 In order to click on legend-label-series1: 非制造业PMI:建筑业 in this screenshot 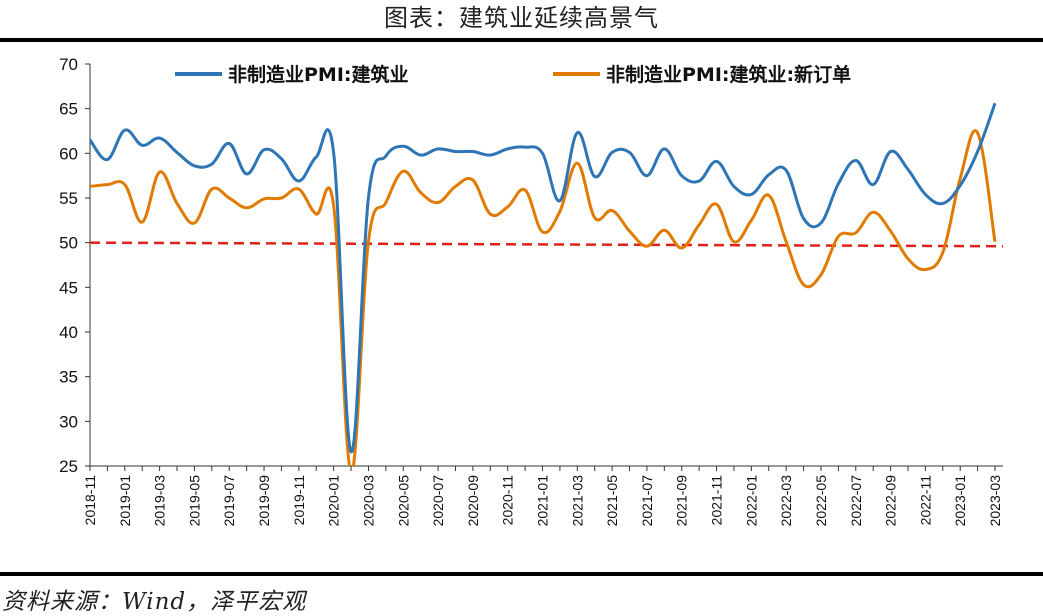, I will do `click(318, 74)`.